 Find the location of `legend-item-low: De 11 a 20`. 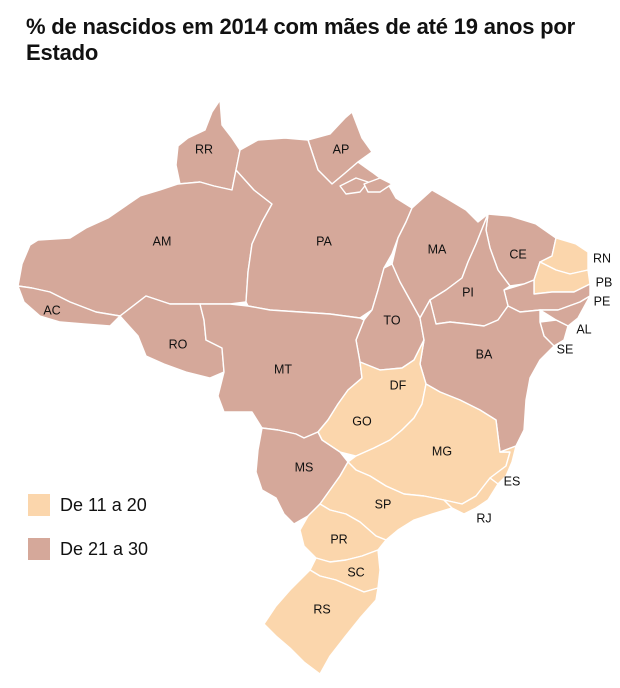

legend-item-low: De 11 a 20 is located at coordinates (87, 505).